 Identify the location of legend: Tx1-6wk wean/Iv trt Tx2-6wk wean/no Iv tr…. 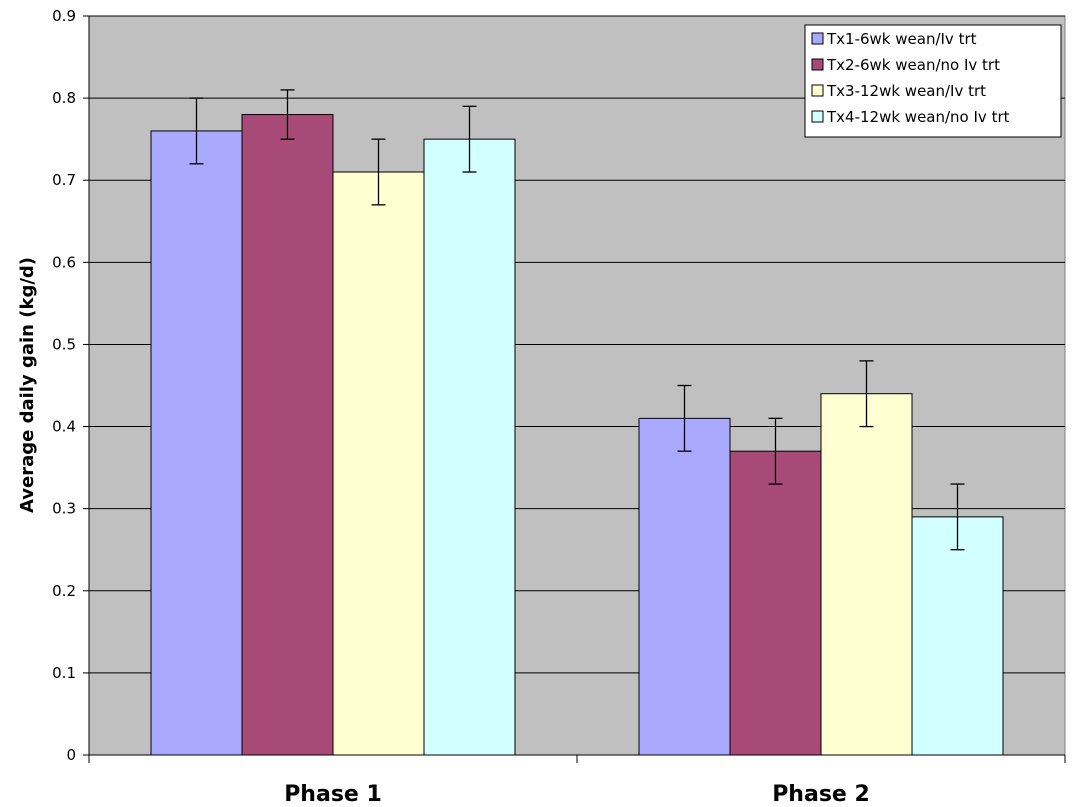
(933, 81).